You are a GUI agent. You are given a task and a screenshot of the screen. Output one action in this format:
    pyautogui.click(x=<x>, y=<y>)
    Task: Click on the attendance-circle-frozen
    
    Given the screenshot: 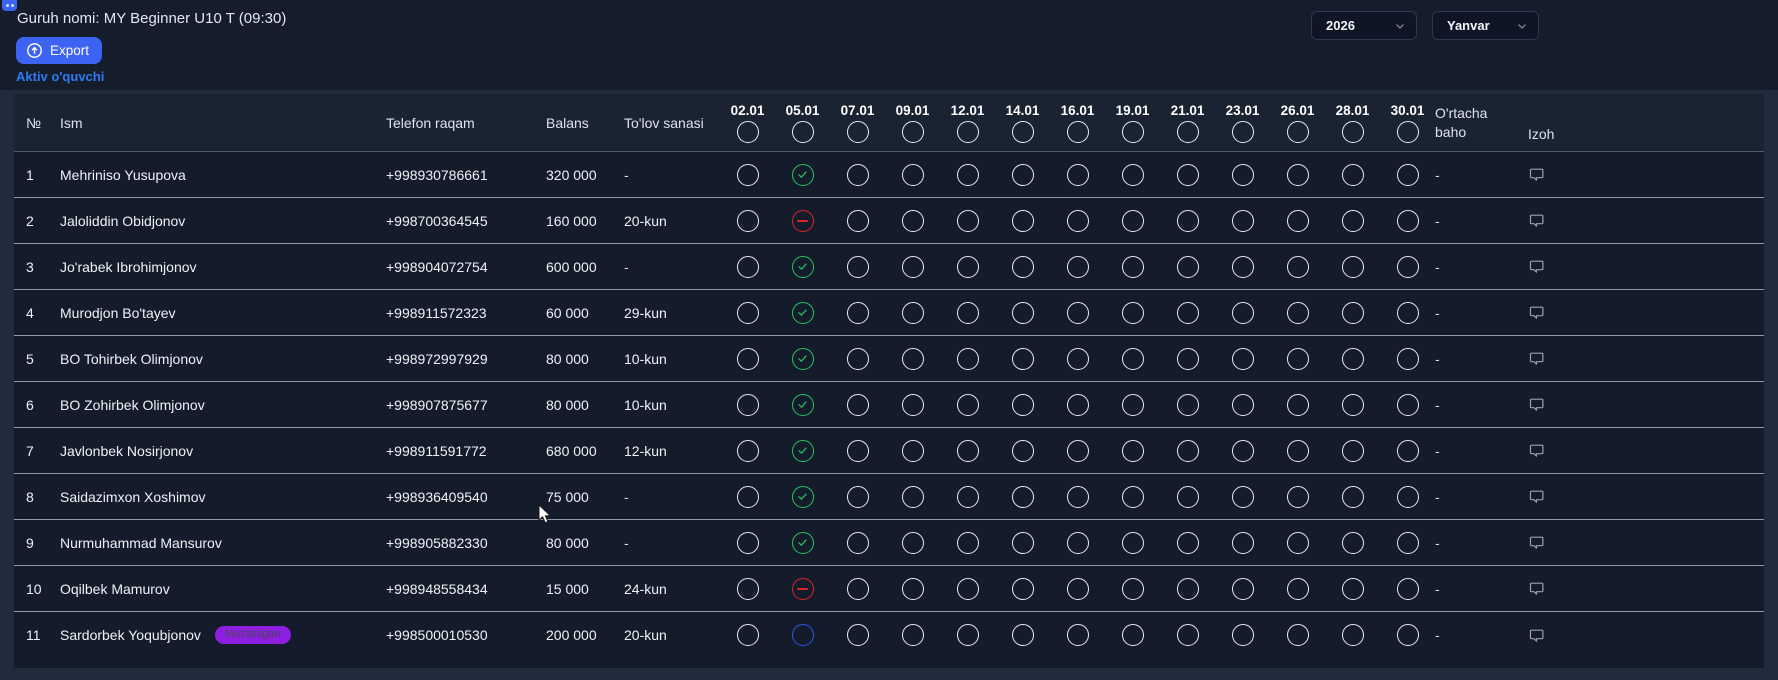 What is the action you would take?
    pyautogui.click(x=802, y=635)
    